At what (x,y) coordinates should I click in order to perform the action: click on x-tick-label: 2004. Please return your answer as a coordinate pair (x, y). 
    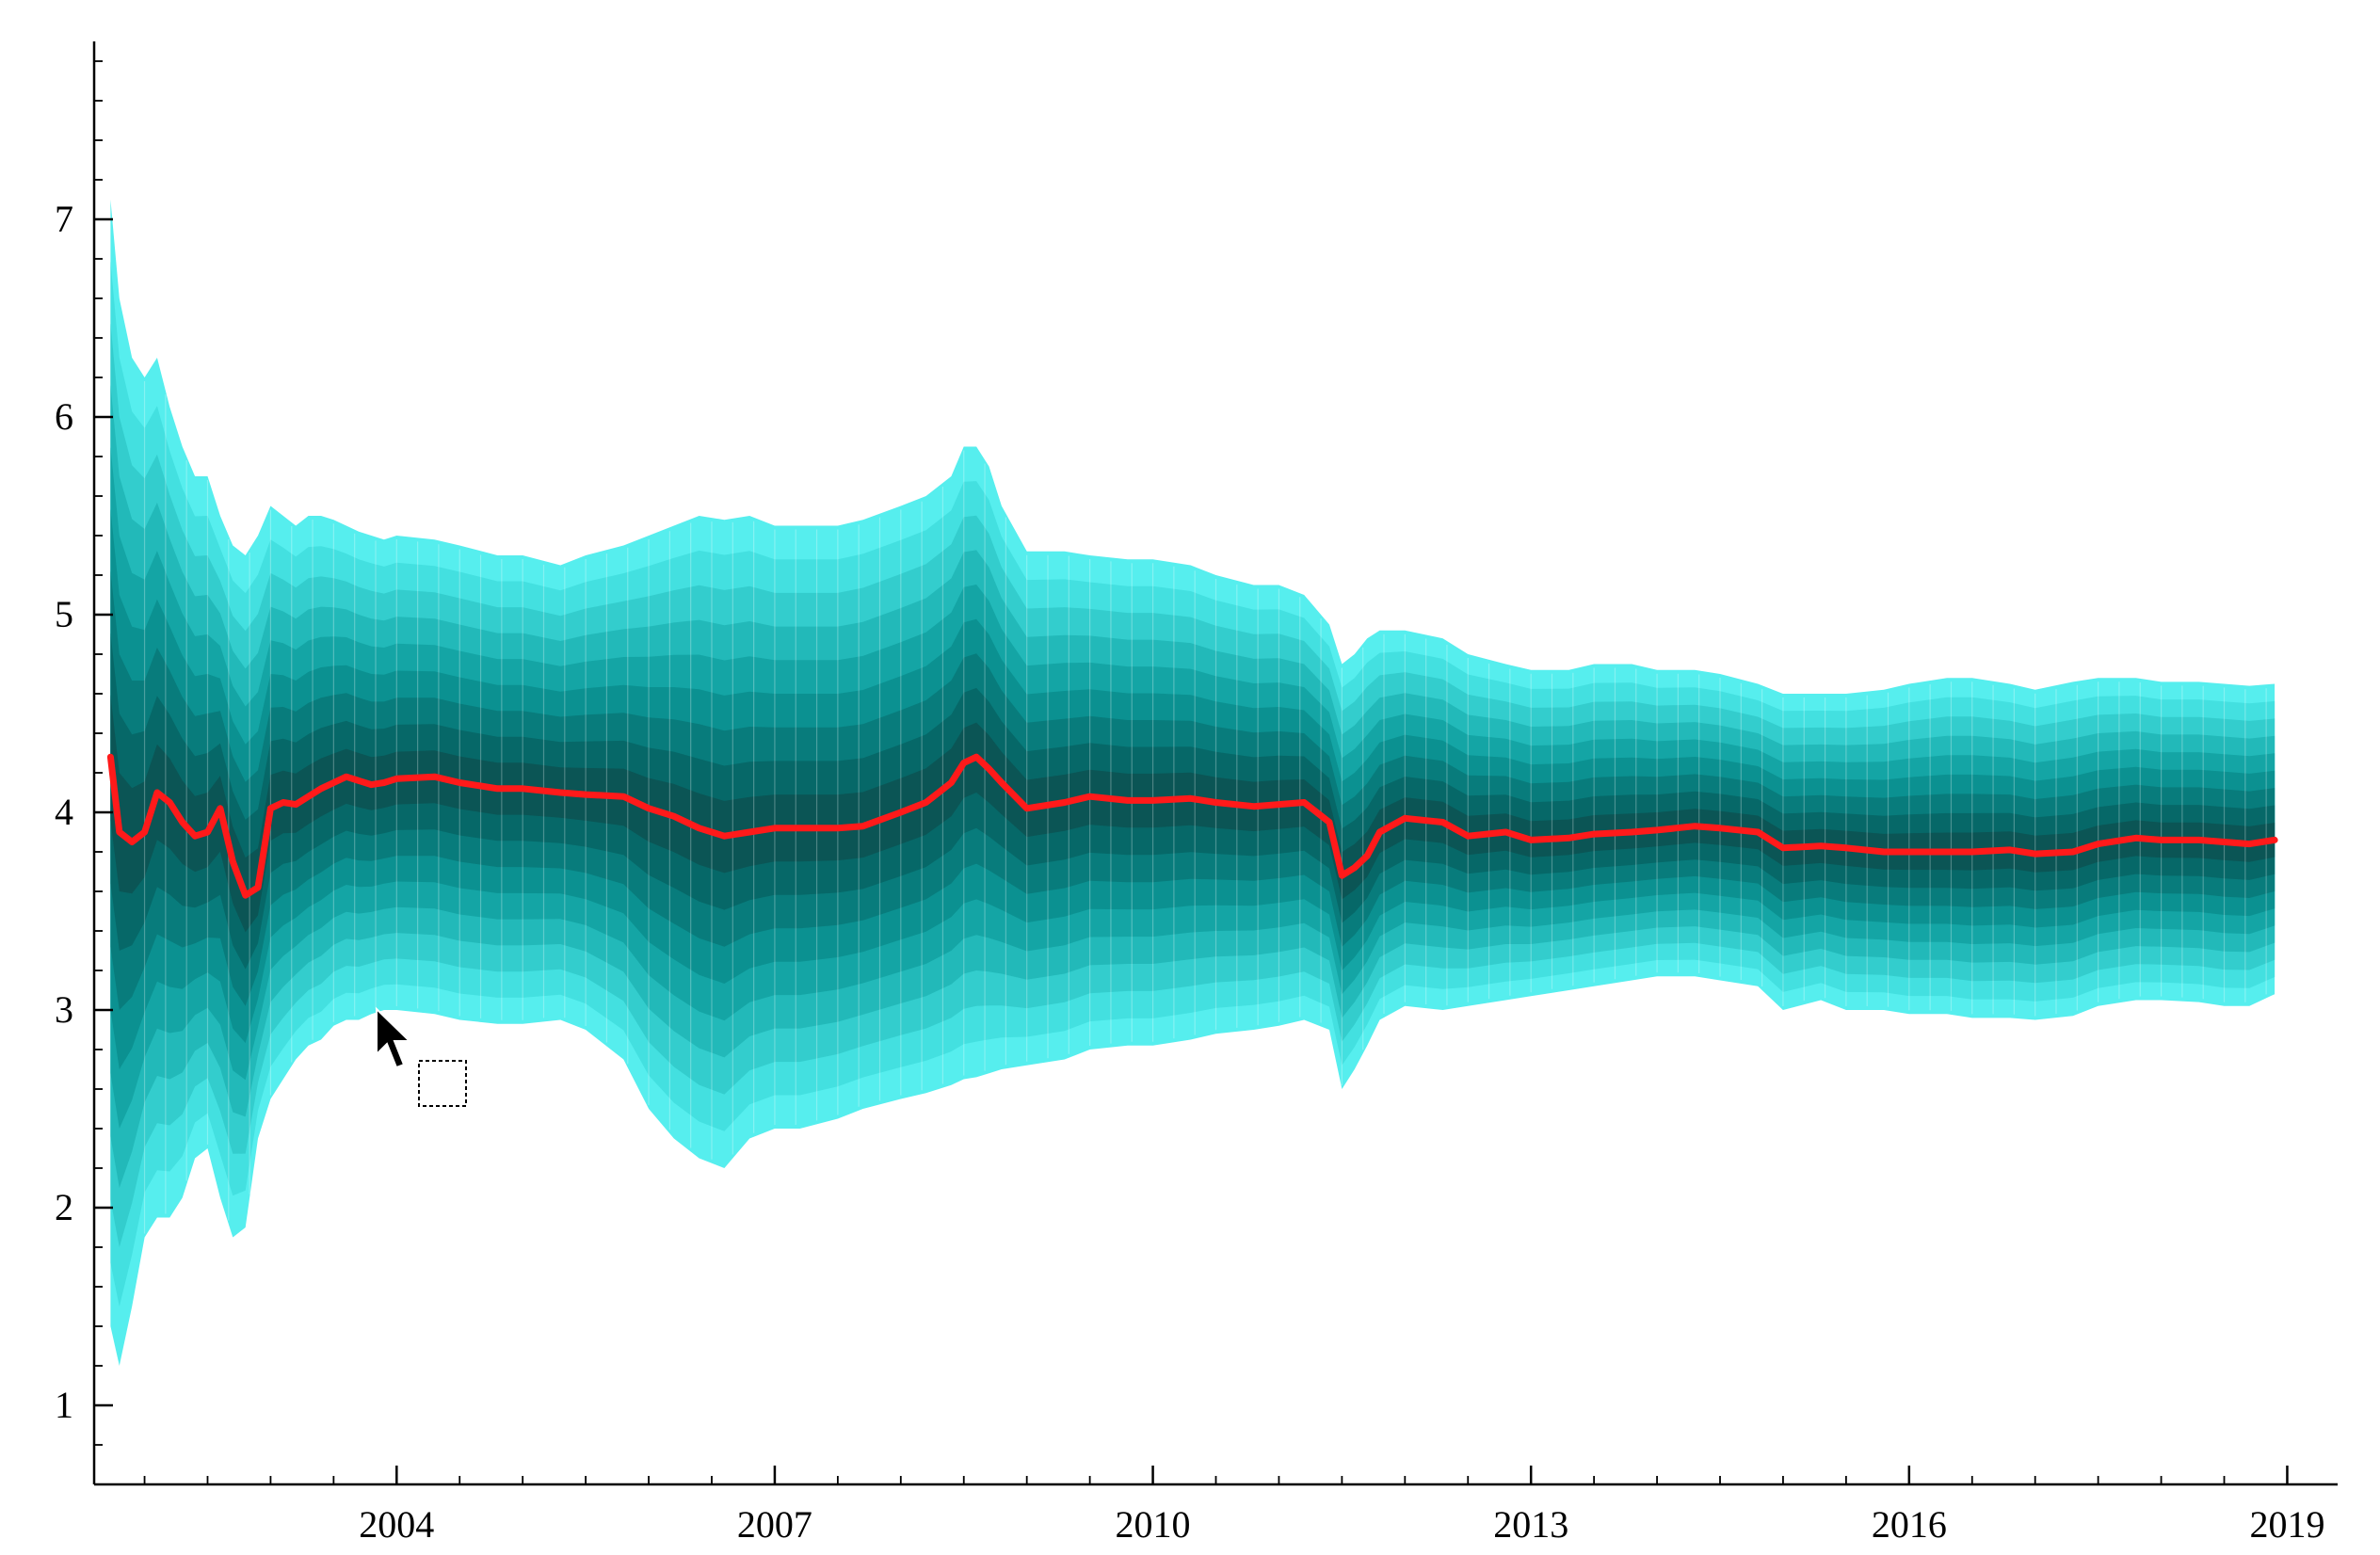
    Looking at the image, I should click on (396, 1524).